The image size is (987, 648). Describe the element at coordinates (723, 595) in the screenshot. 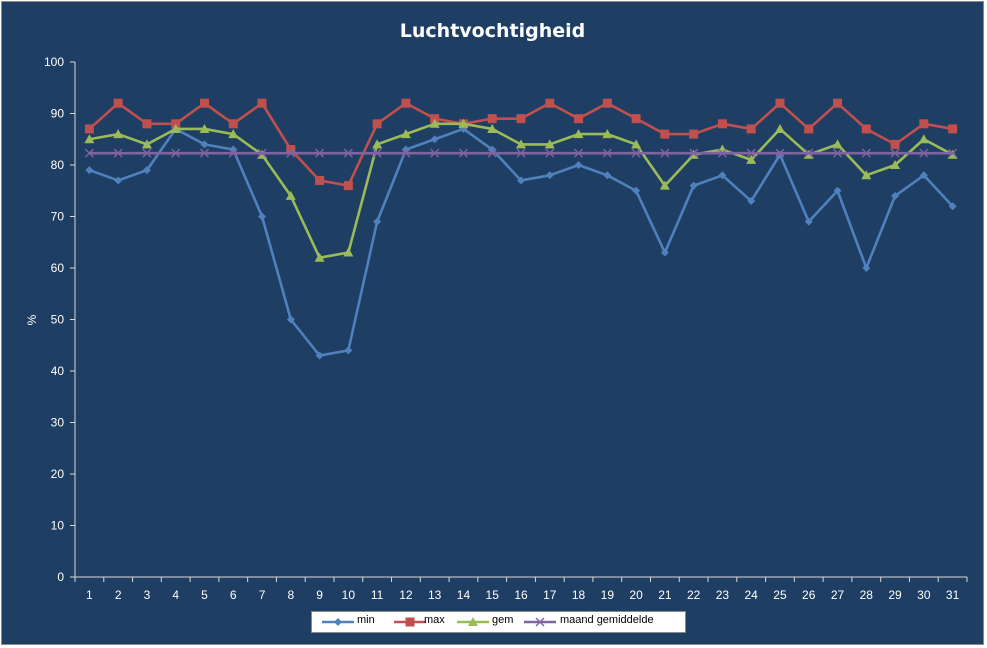

I see `x-tick-label: 23` at that location.